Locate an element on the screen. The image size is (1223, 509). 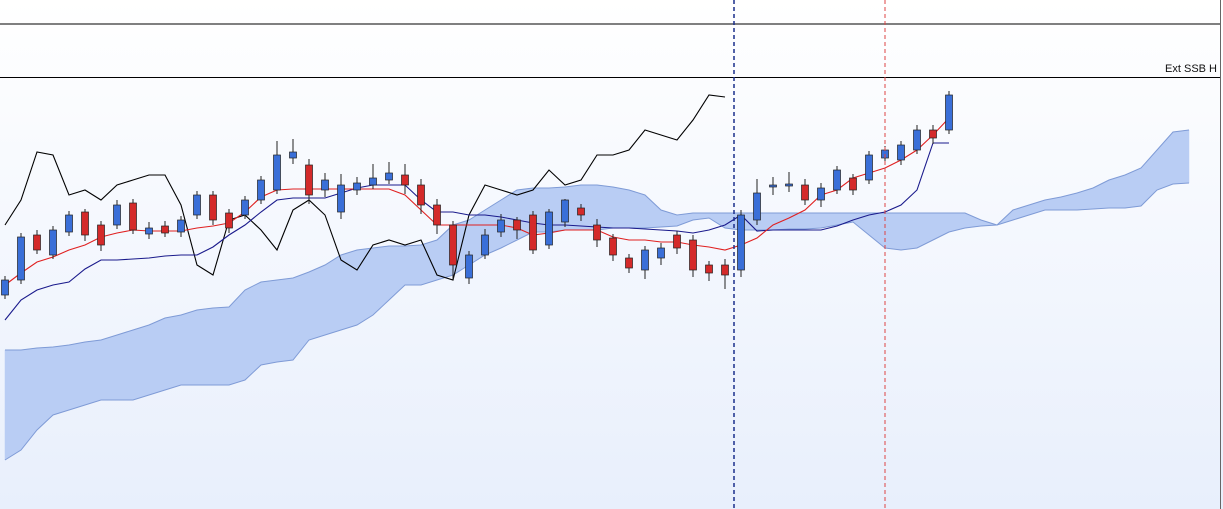
annotation: Ext SSB H is located at coordinates (1191, 69).